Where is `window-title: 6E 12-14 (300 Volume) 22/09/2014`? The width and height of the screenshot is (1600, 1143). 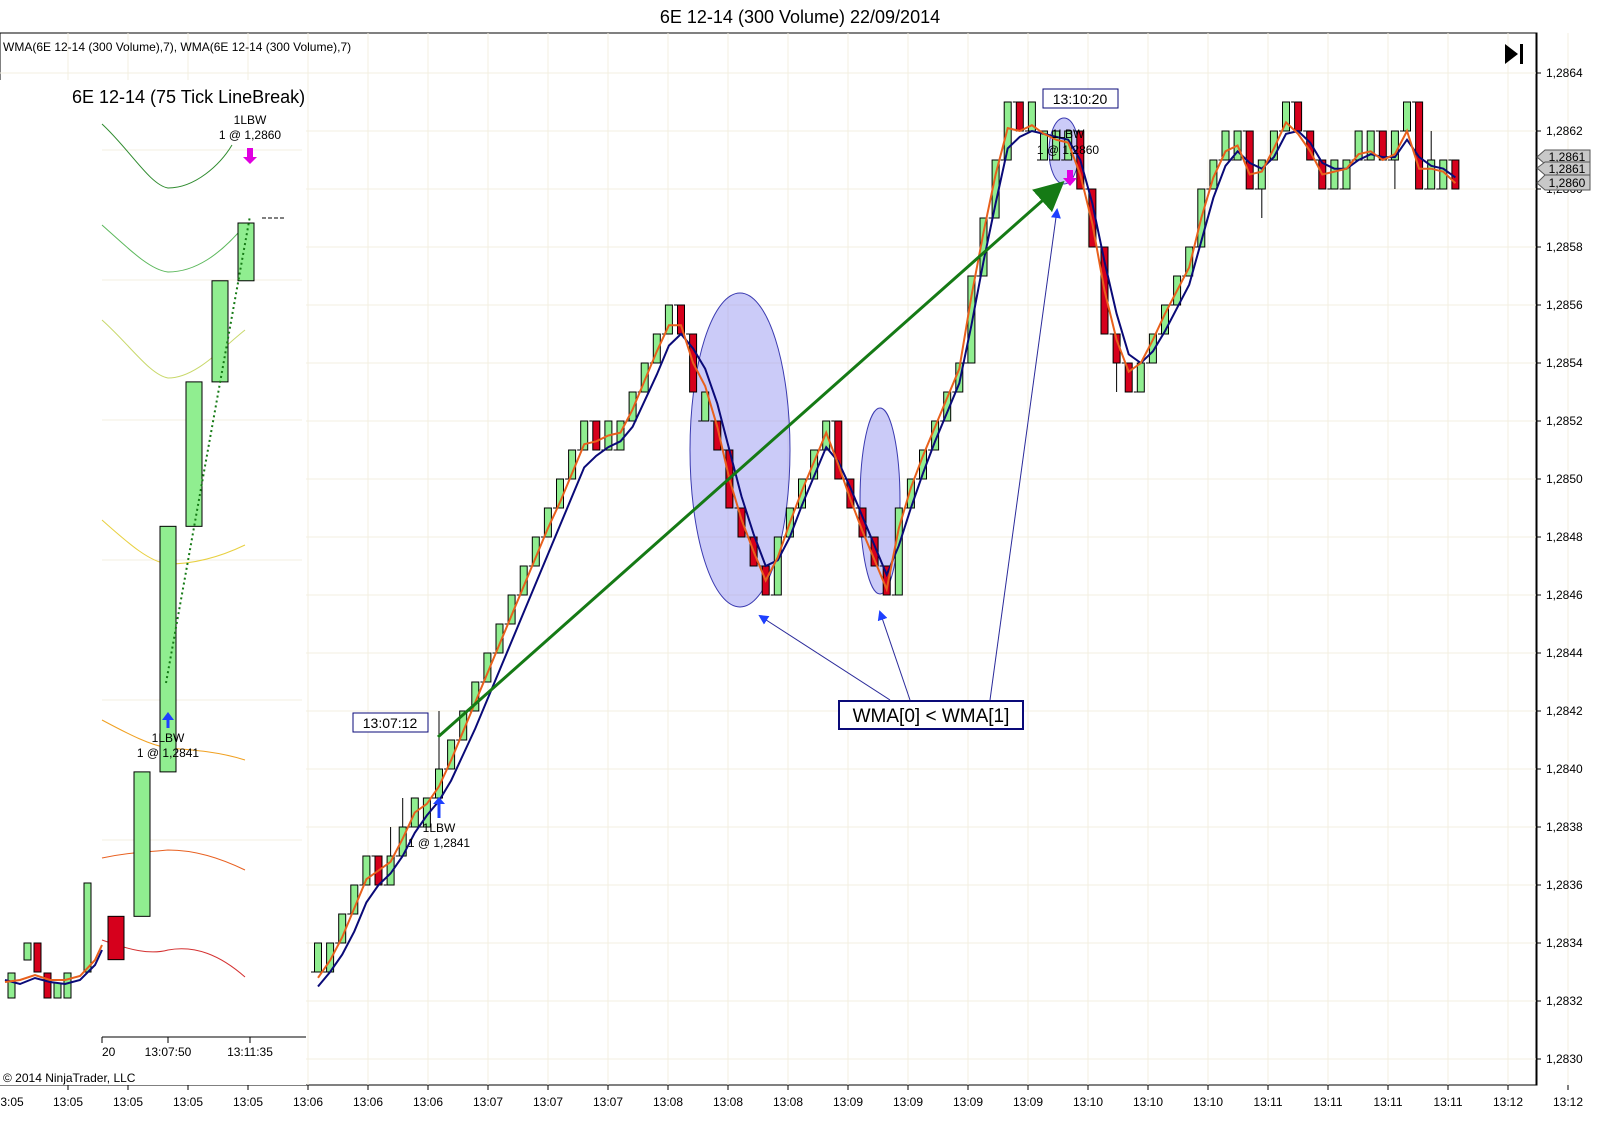 window-title: 6E 12-14 (300 Volume) 22/09/2014 is located at coordinates (800, 17).